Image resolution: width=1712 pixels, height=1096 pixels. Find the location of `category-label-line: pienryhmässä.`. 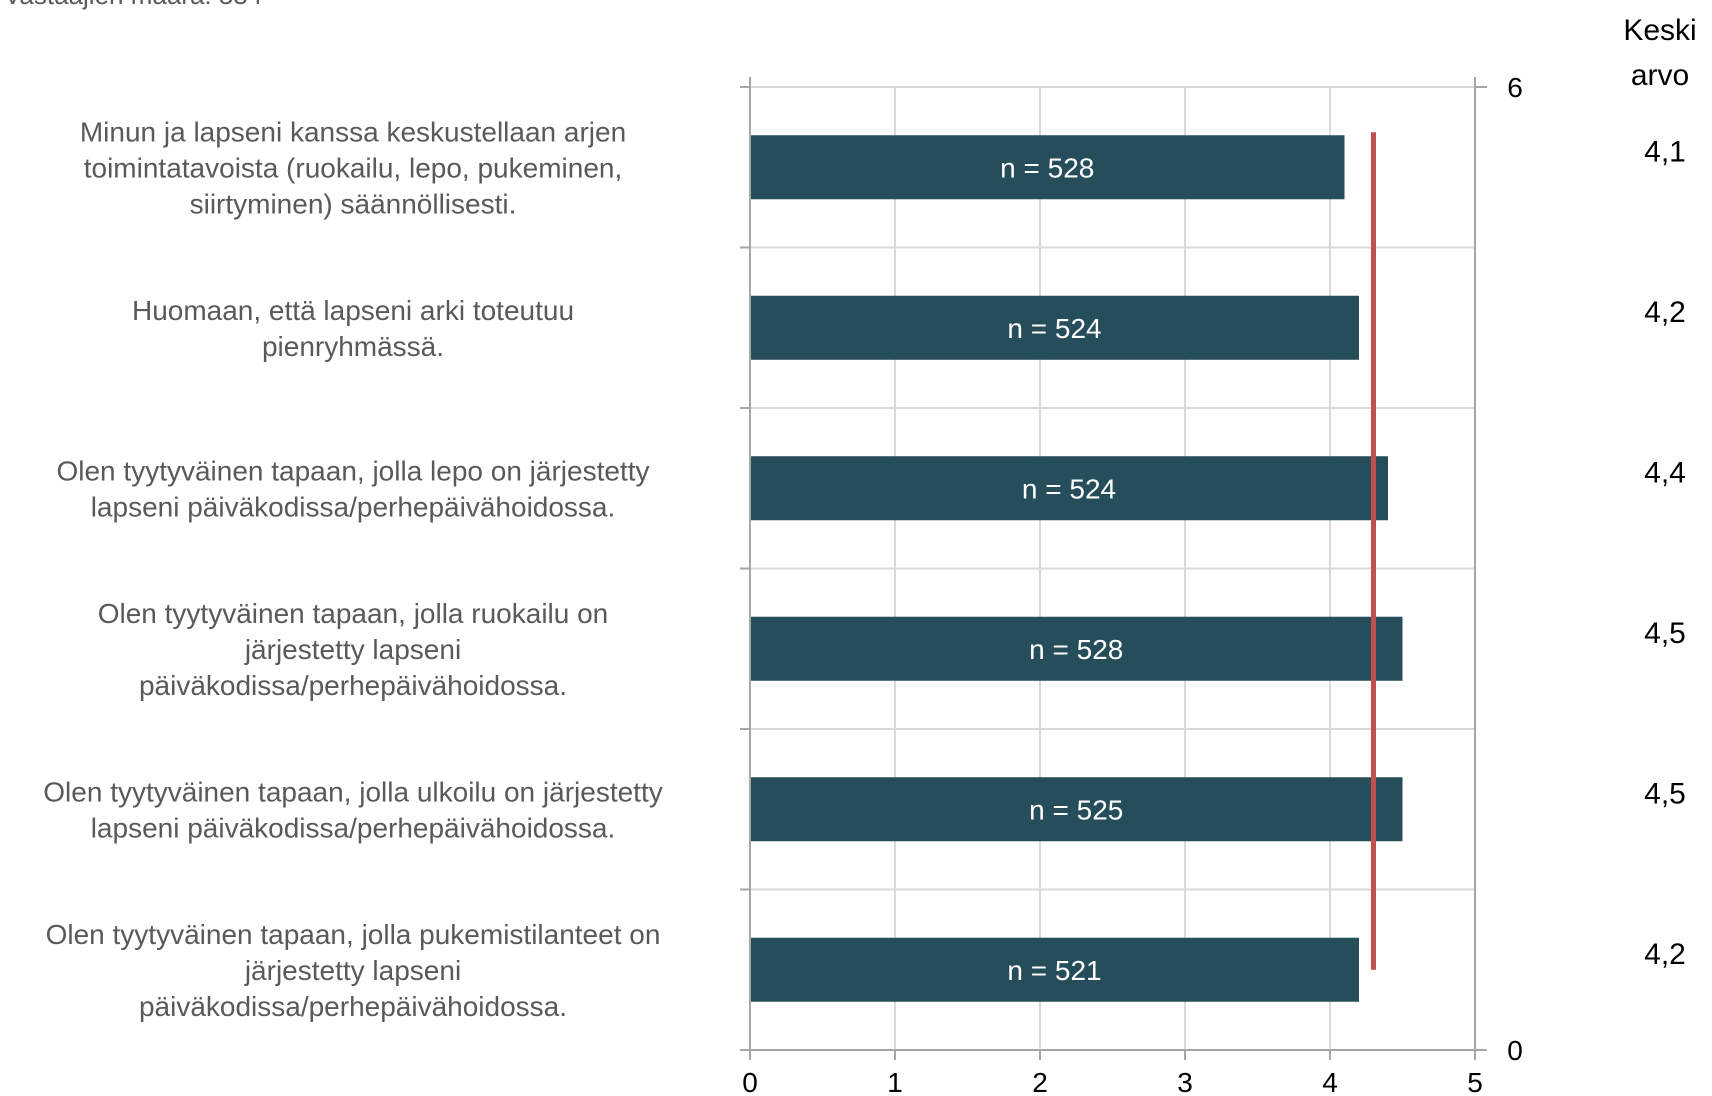

category-label-line: pienryhmässä. is located at coordinates (353, 346).